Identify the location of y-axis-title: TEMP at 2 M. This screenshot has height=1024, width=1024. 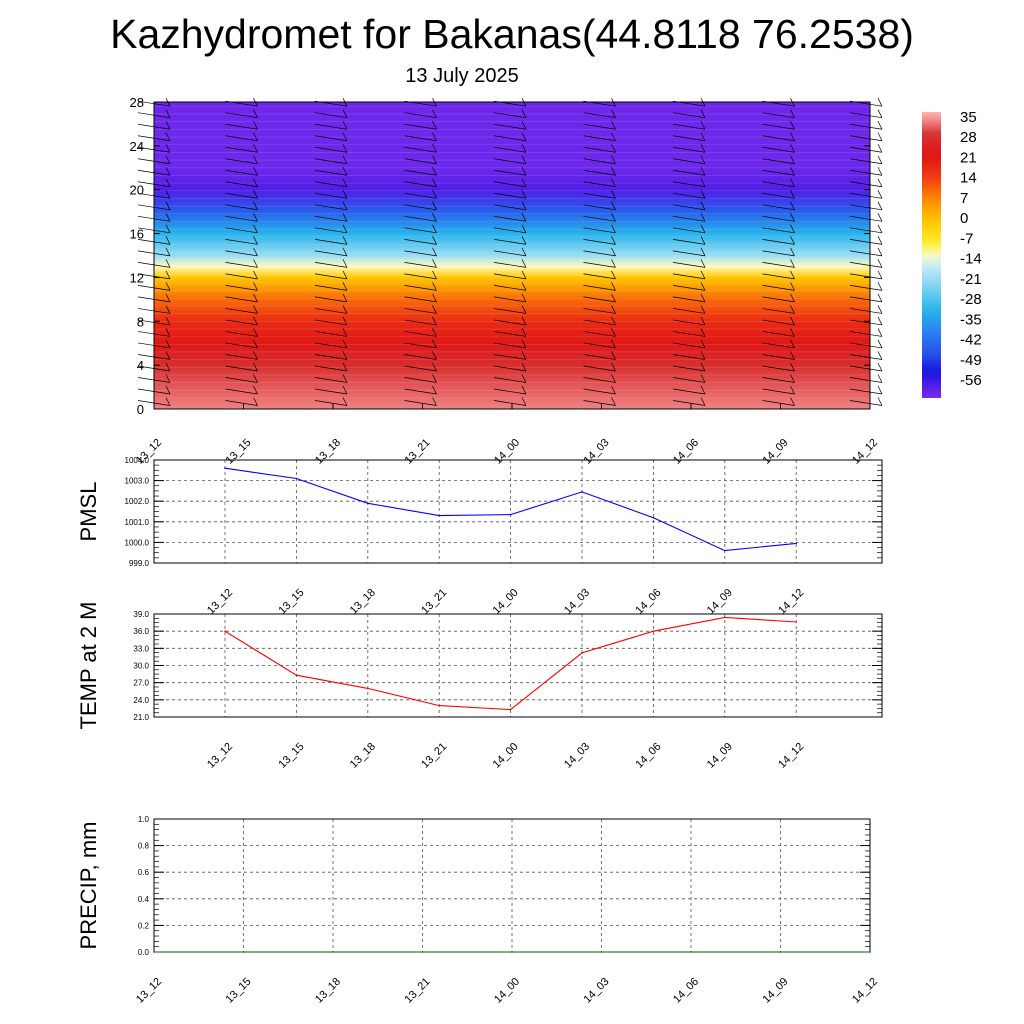
(88, 666).